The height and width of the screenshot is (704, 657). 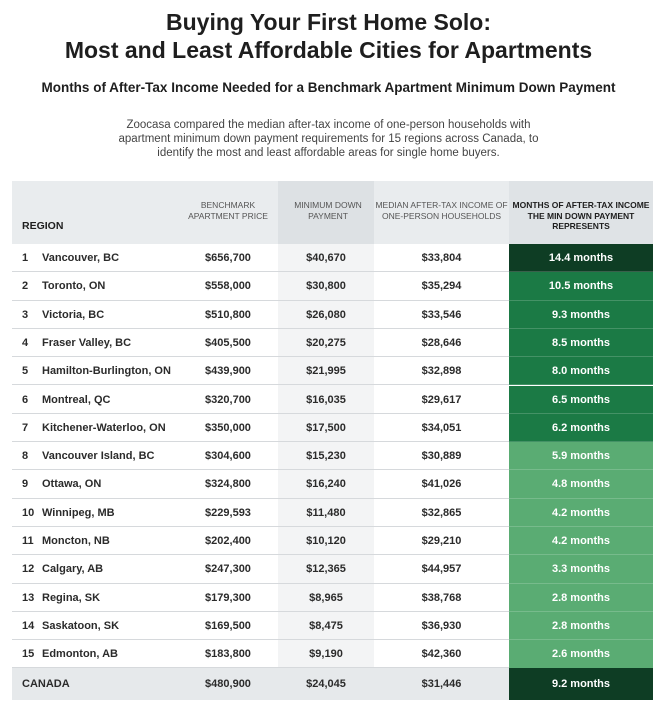 What do you see at coordinates (228, 399) in the screenshot?
I see `price-cell: $320,700` at bounding box center [228, 399].